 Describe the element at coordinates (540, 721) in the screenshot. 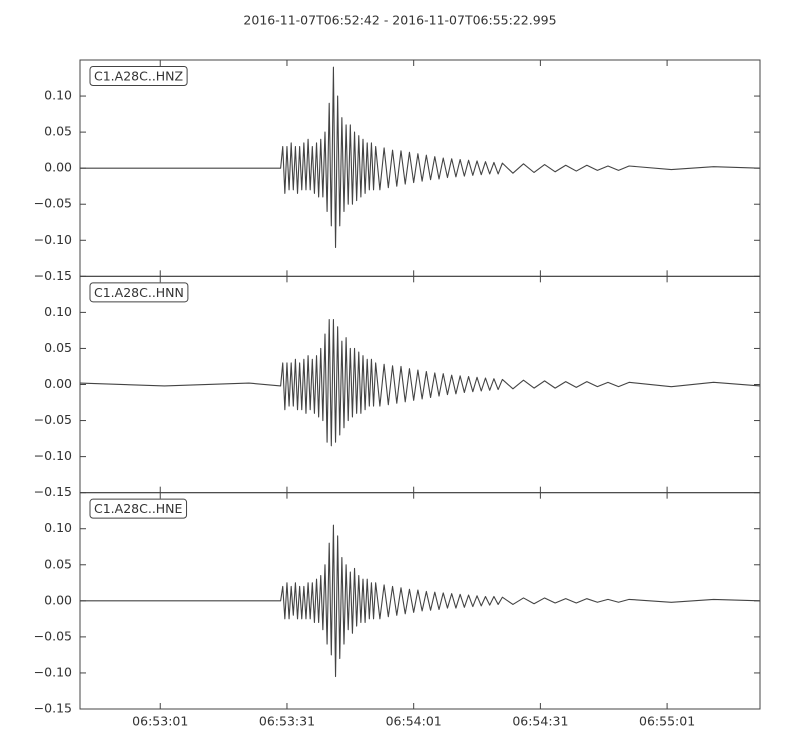

I see `x-tick-label: 06:54:31` at that location.